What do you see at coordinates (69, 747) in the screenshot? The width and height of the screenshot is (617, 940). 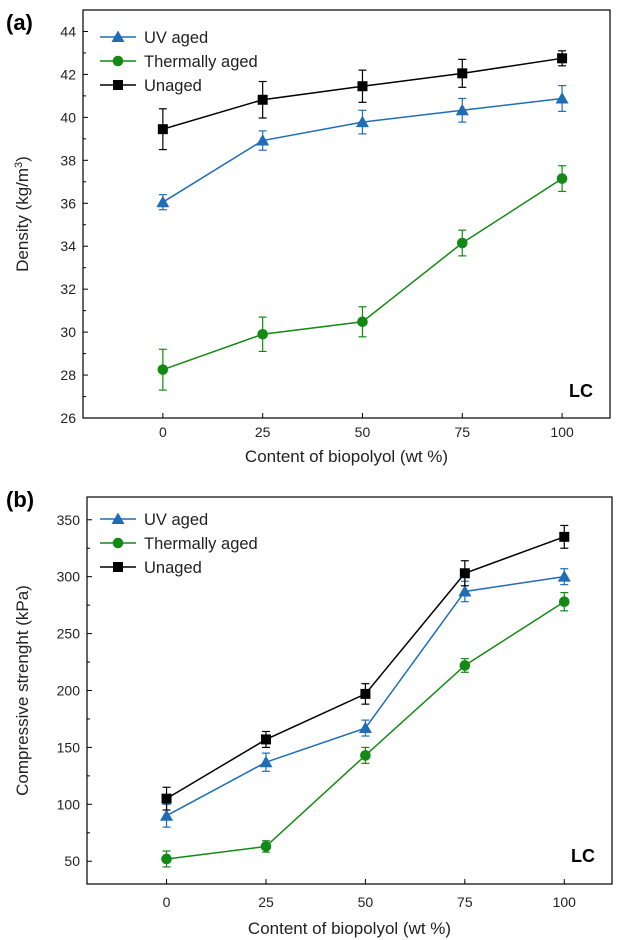 I see `y-tick-label: 150` at bounding box center [69, 747].